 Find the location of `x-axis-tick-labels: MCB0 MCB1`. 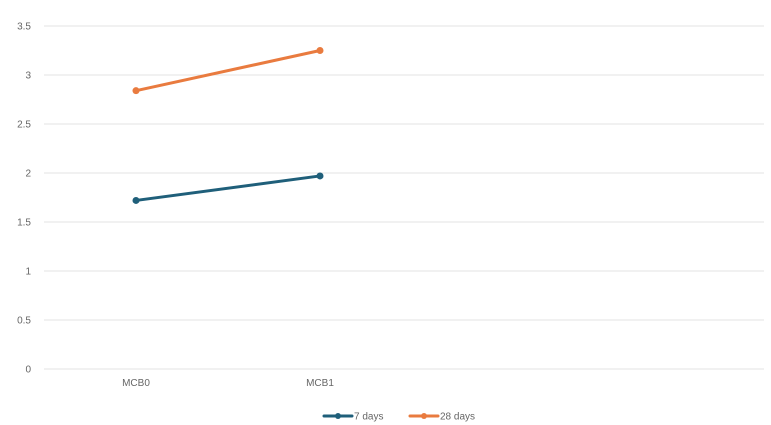

x-axis-tick-labels: MCB0 MCB1 is located at coordinates (228, 383).